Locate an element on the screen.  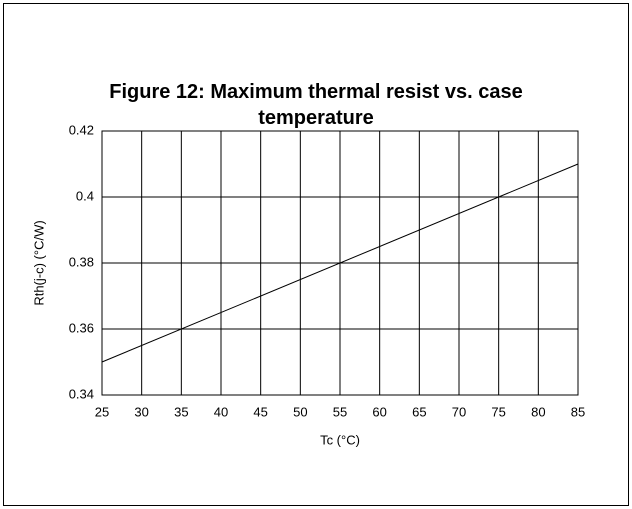
y-tick-label: 0.42 is located at coordinates (81, 129).